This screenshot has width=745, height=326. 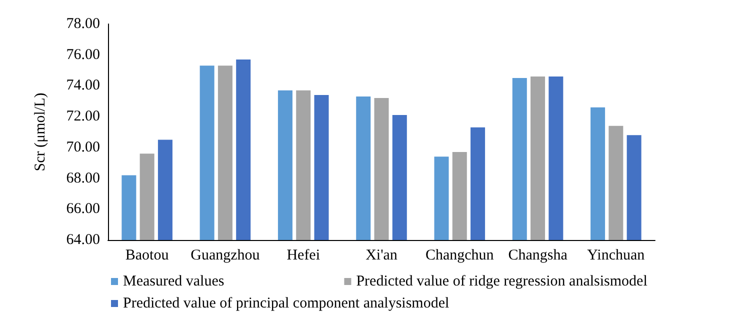 What do you see at coordinates (173, 282) in the screenshot?
I see `legend-label: Measured values` at bounding box center [173, 282].